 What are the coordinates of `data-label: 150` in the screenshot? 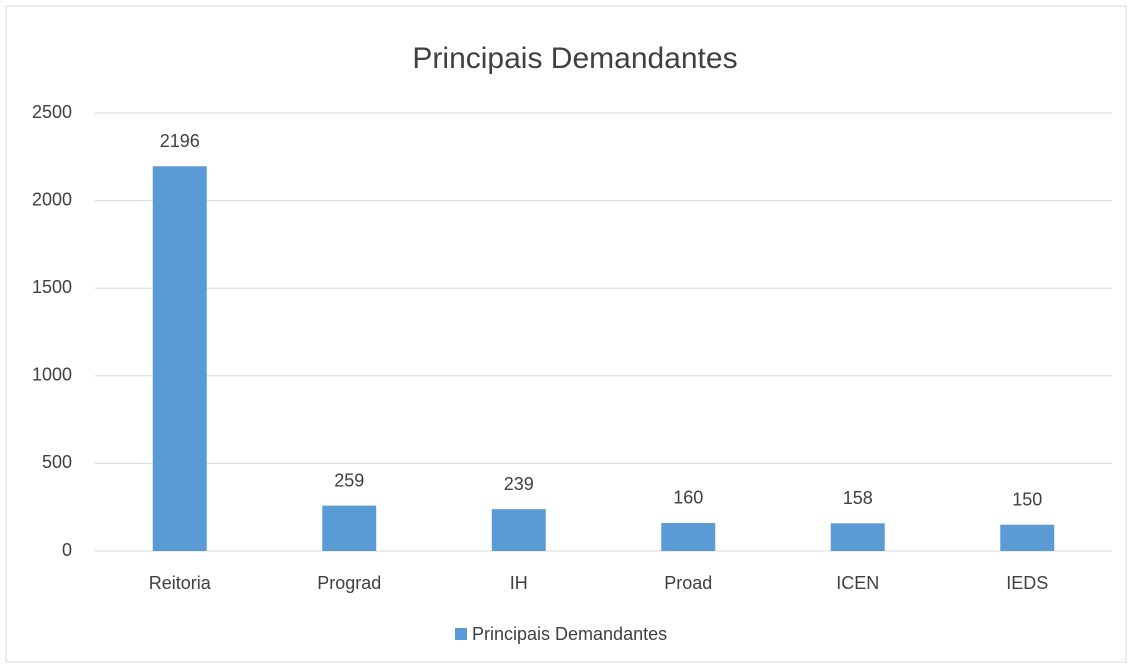 It's located at (1027, 499).